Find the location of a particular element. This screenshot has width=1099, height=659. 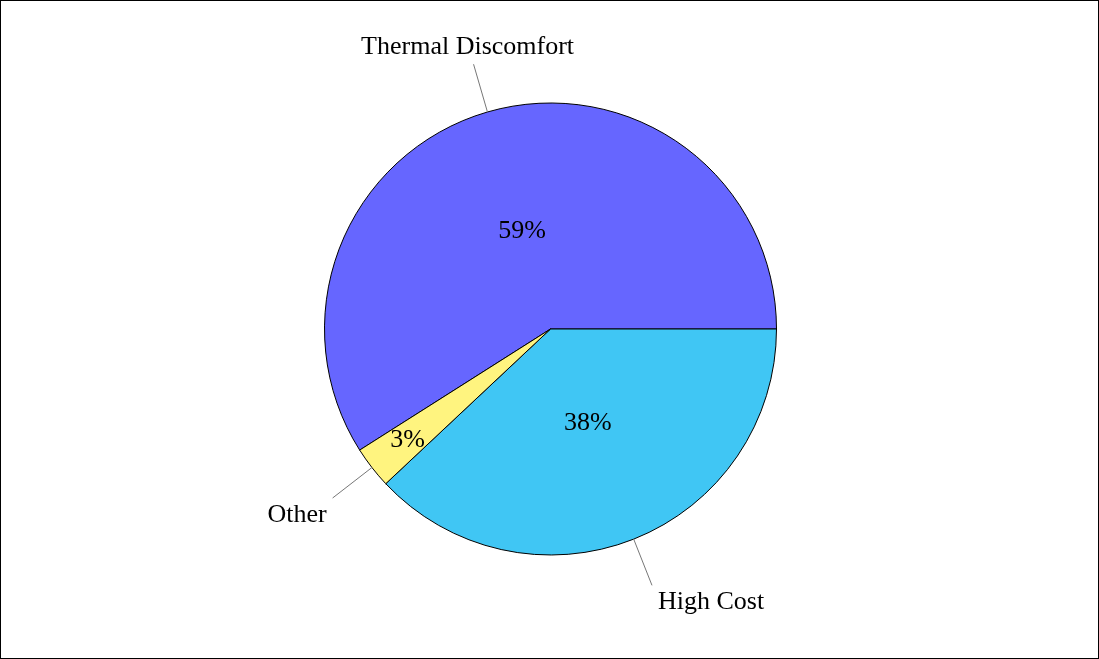

data-label: 3% is located at coordinates (407, 438).